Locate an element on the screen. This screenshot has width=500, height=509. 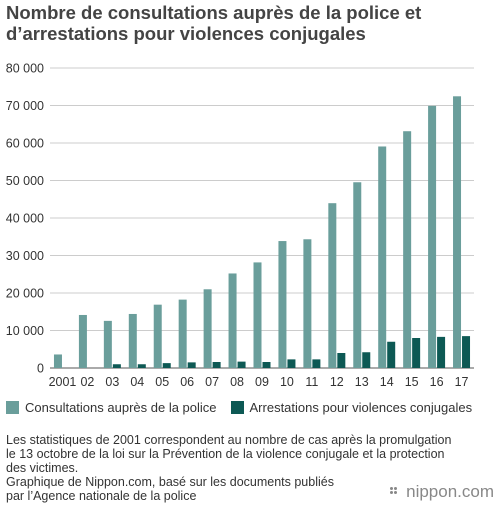
x-tick-label: 04 is located at coordinates (137, 382).